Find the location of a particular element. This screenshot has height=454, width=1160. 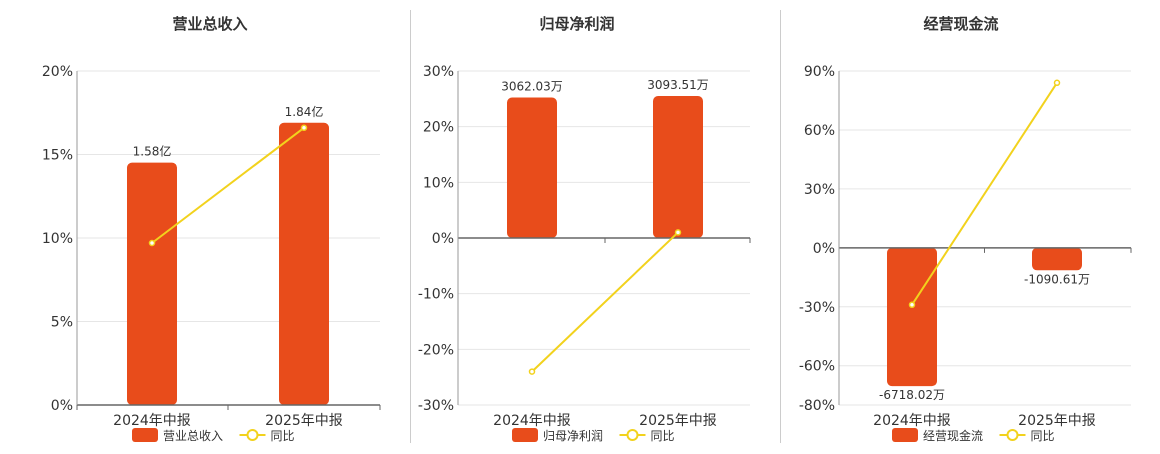

legend-label-bar: 归母净利润 is located at coordinates (573, 436).